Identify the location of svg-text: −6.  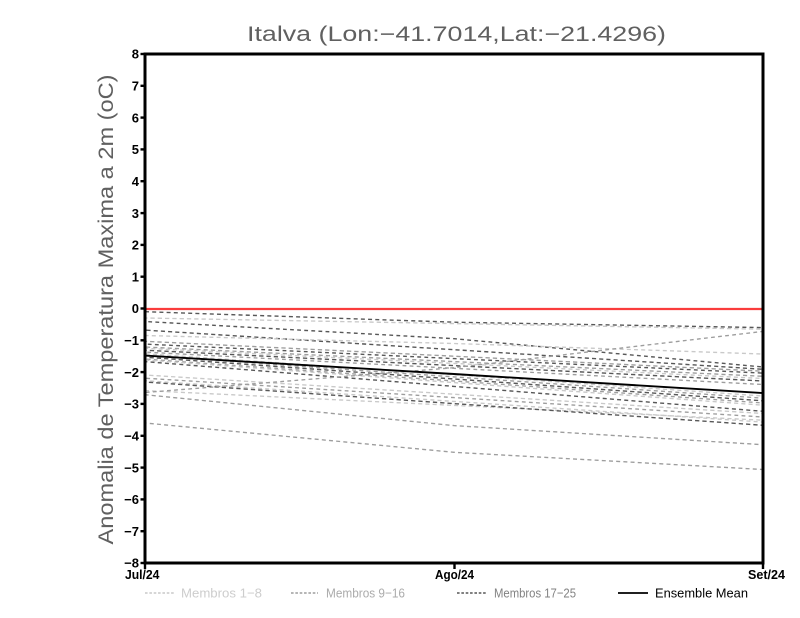
(131, 499).